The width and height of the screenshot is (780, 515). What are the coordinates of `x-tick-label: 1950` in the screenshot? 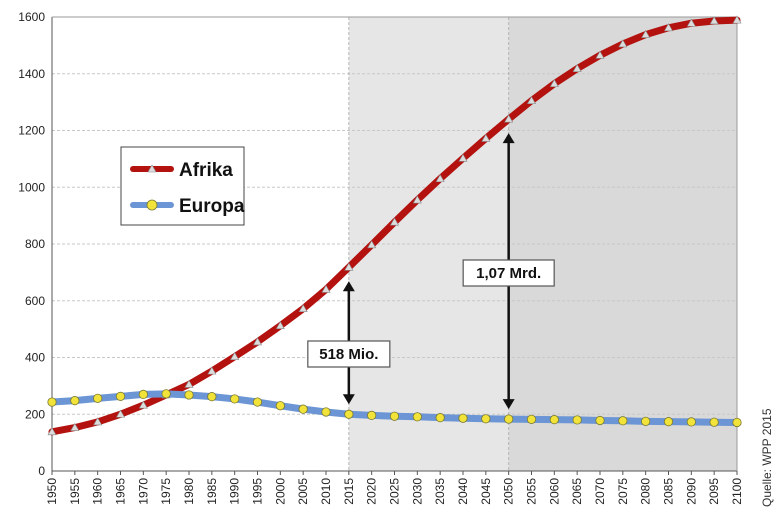 It's located at (52, 491).